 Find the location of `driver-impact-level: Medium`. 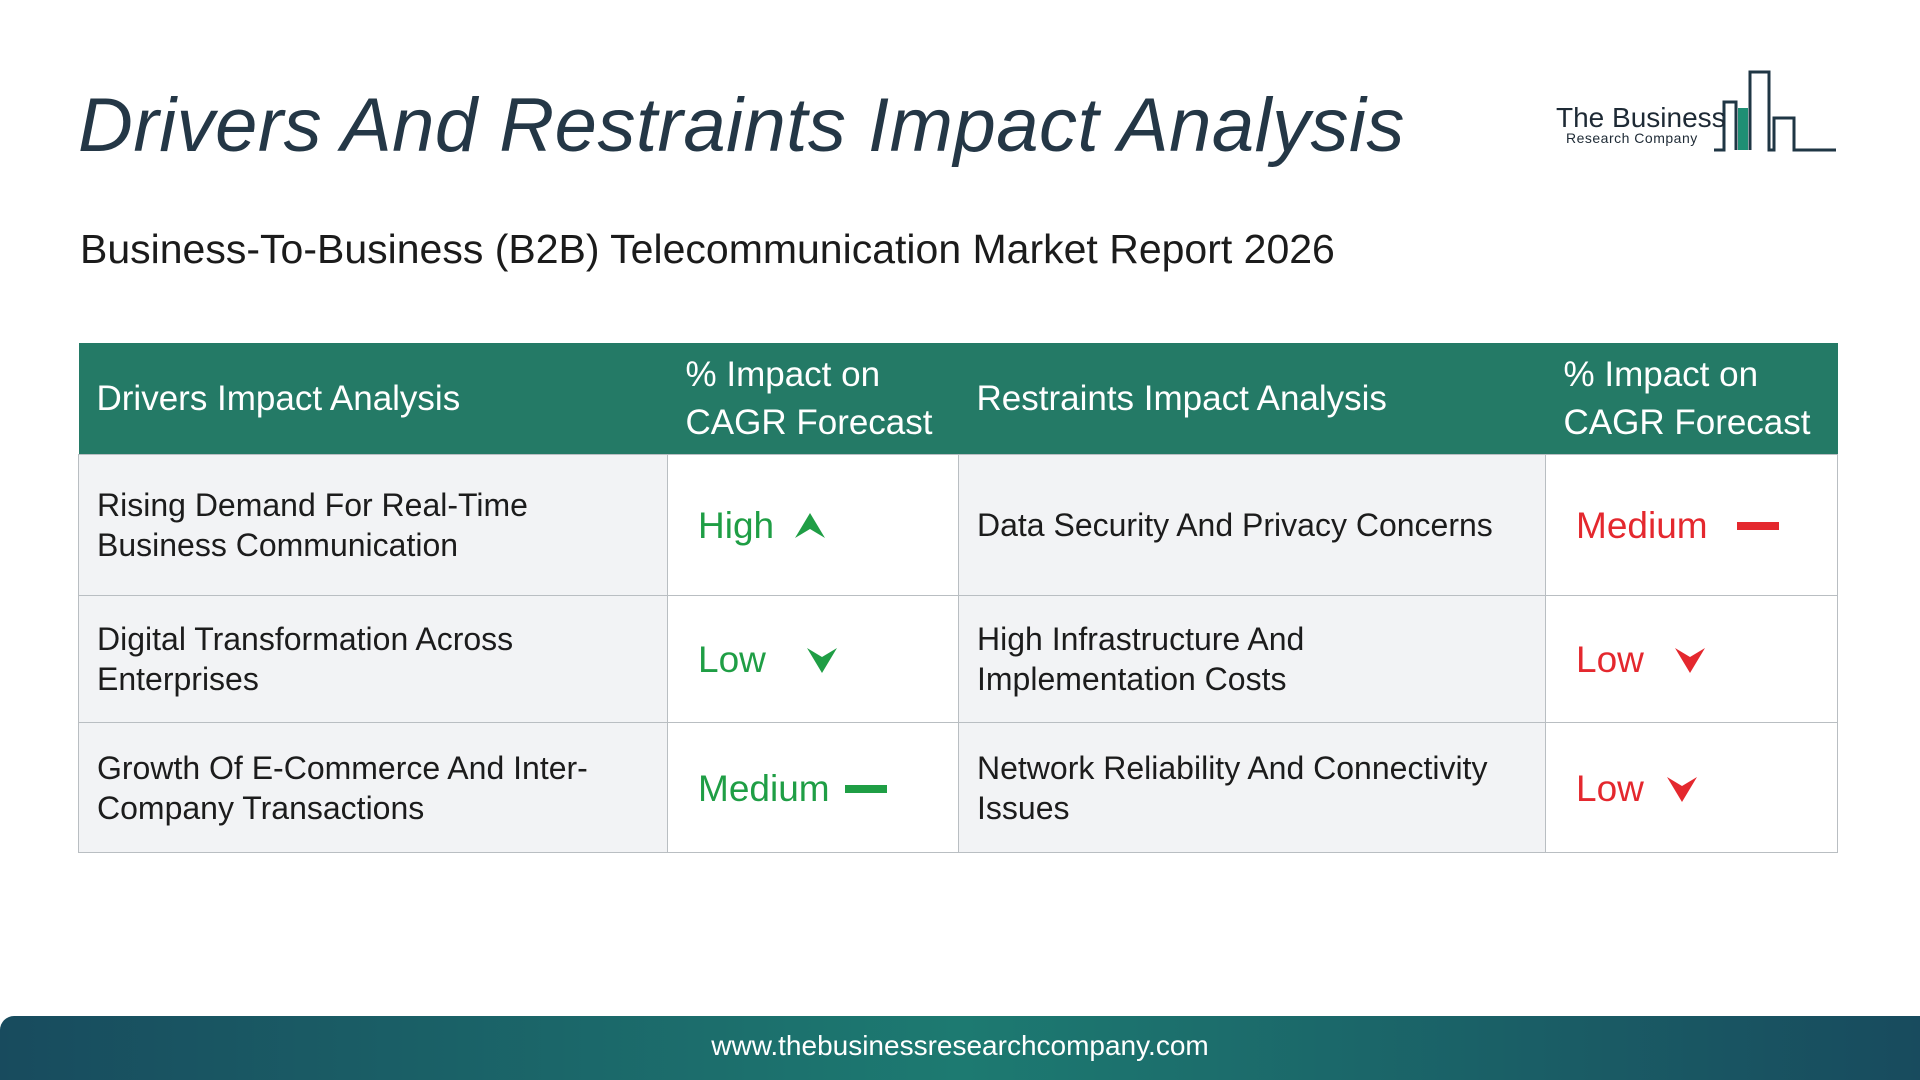

driver-impact-level: Medium is located at coordinates (764, 788).